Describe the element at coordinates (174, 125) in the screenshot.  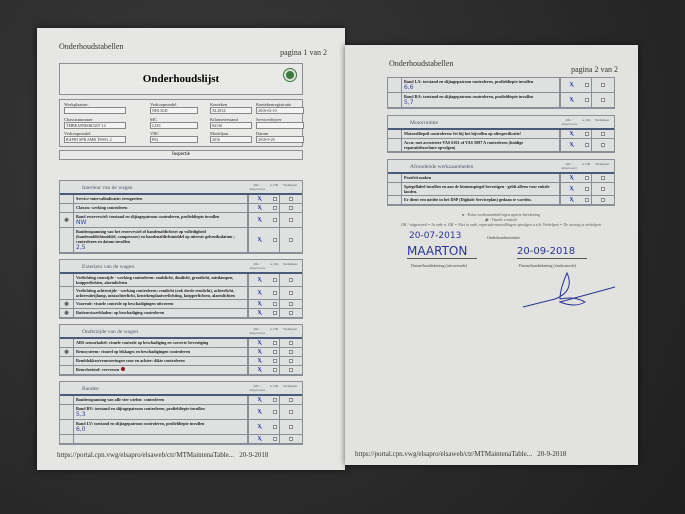
I see `field-value: CJZC` at that location.